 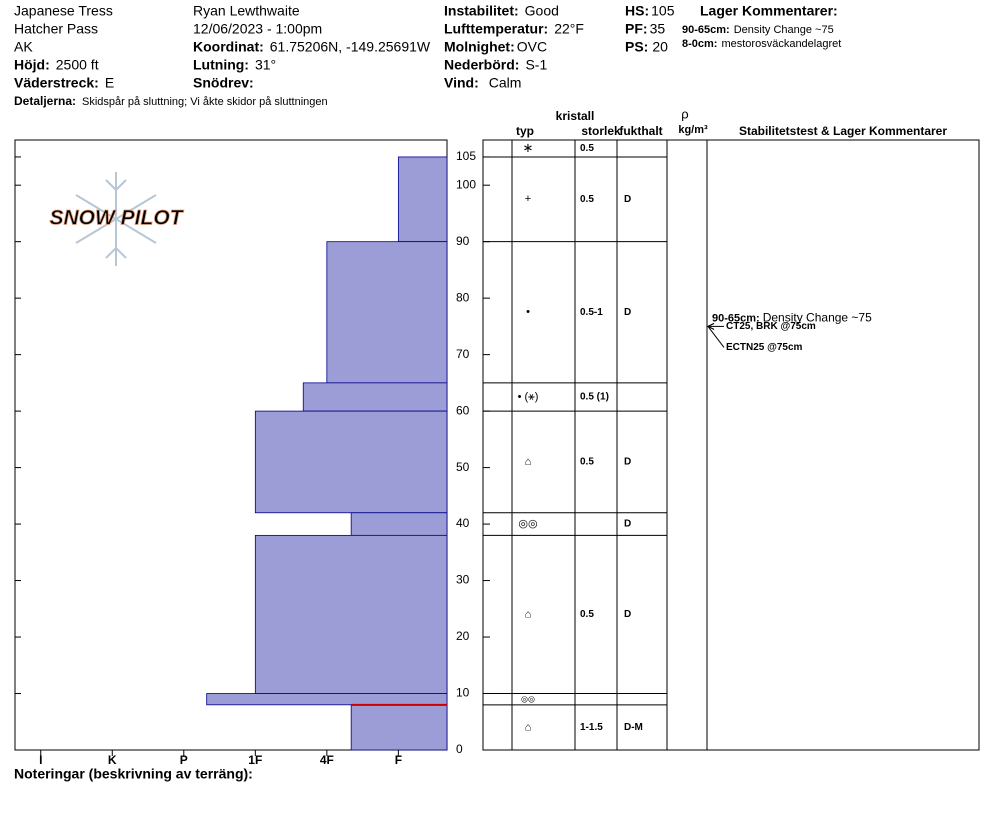 What do you see at coordinates (784, 30) in the screenshot?
I see `layer-comment-text: Density Change ~75` at bounding box center [784, 30].